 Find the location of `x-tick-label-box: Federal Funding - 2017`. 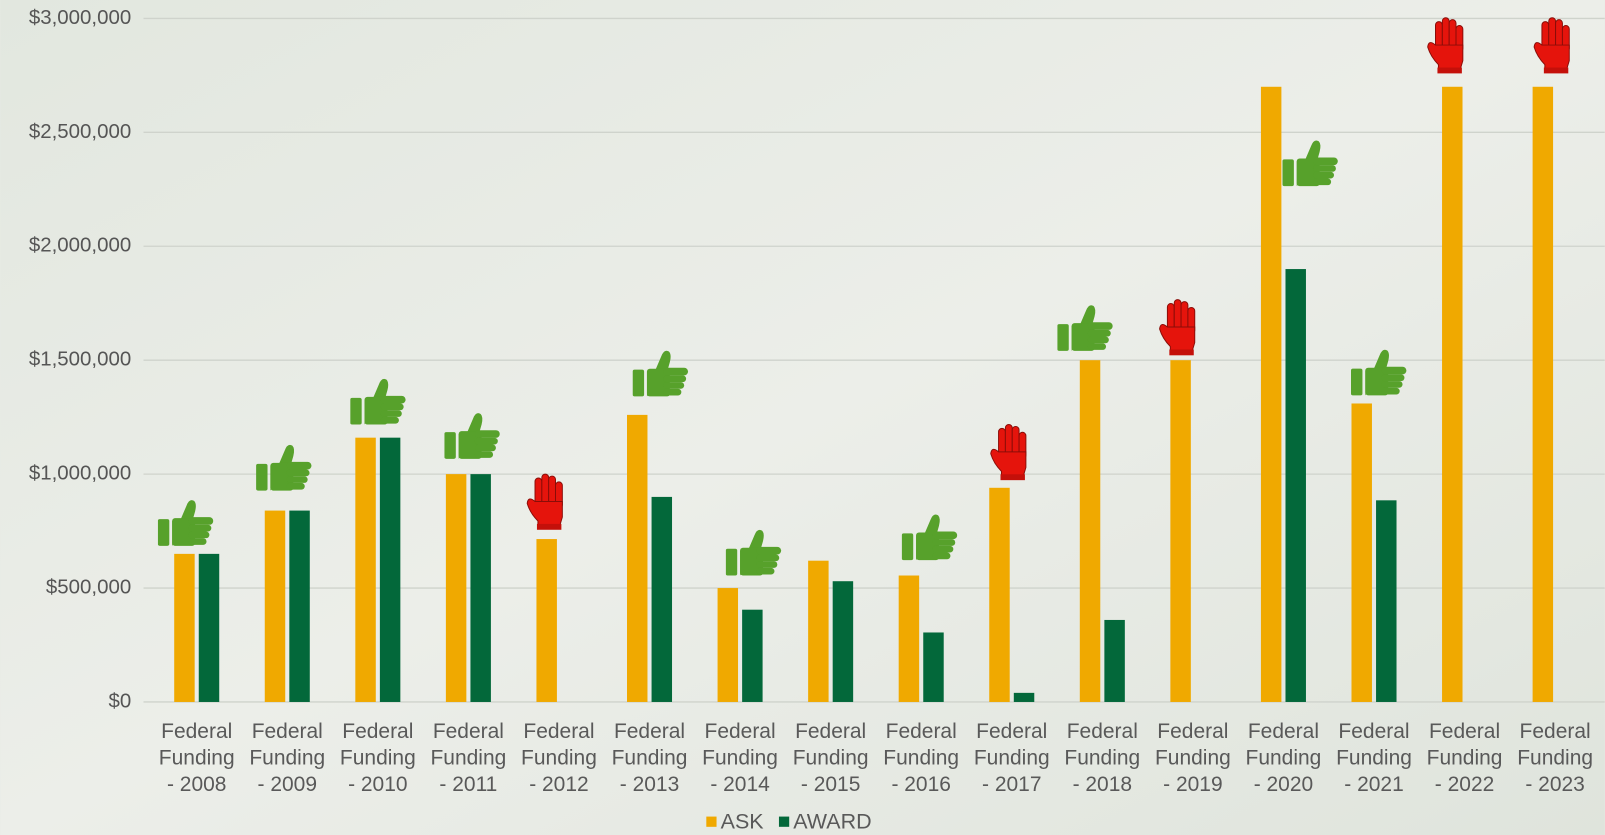

x-tick-label-box: Federal Funding - 2017 is located at coordinates (1011, 758).